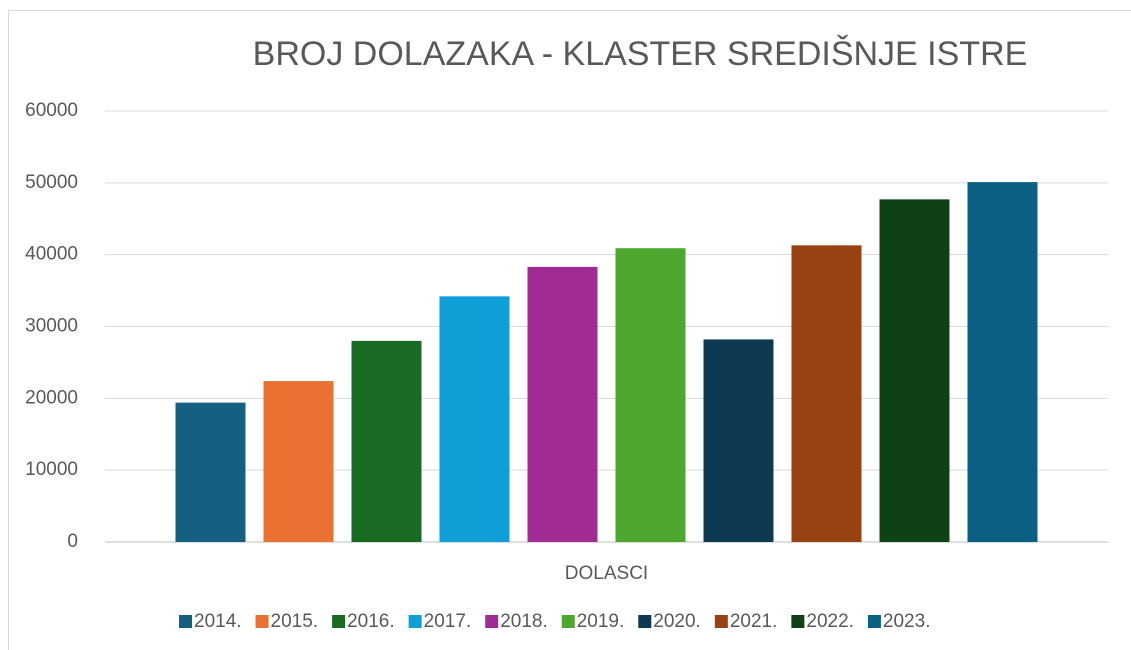 The image size is (1131, 650). Describe the element at coordinates (218, 621) in the screenshot. I see `legend-label: 2014.` at that location.